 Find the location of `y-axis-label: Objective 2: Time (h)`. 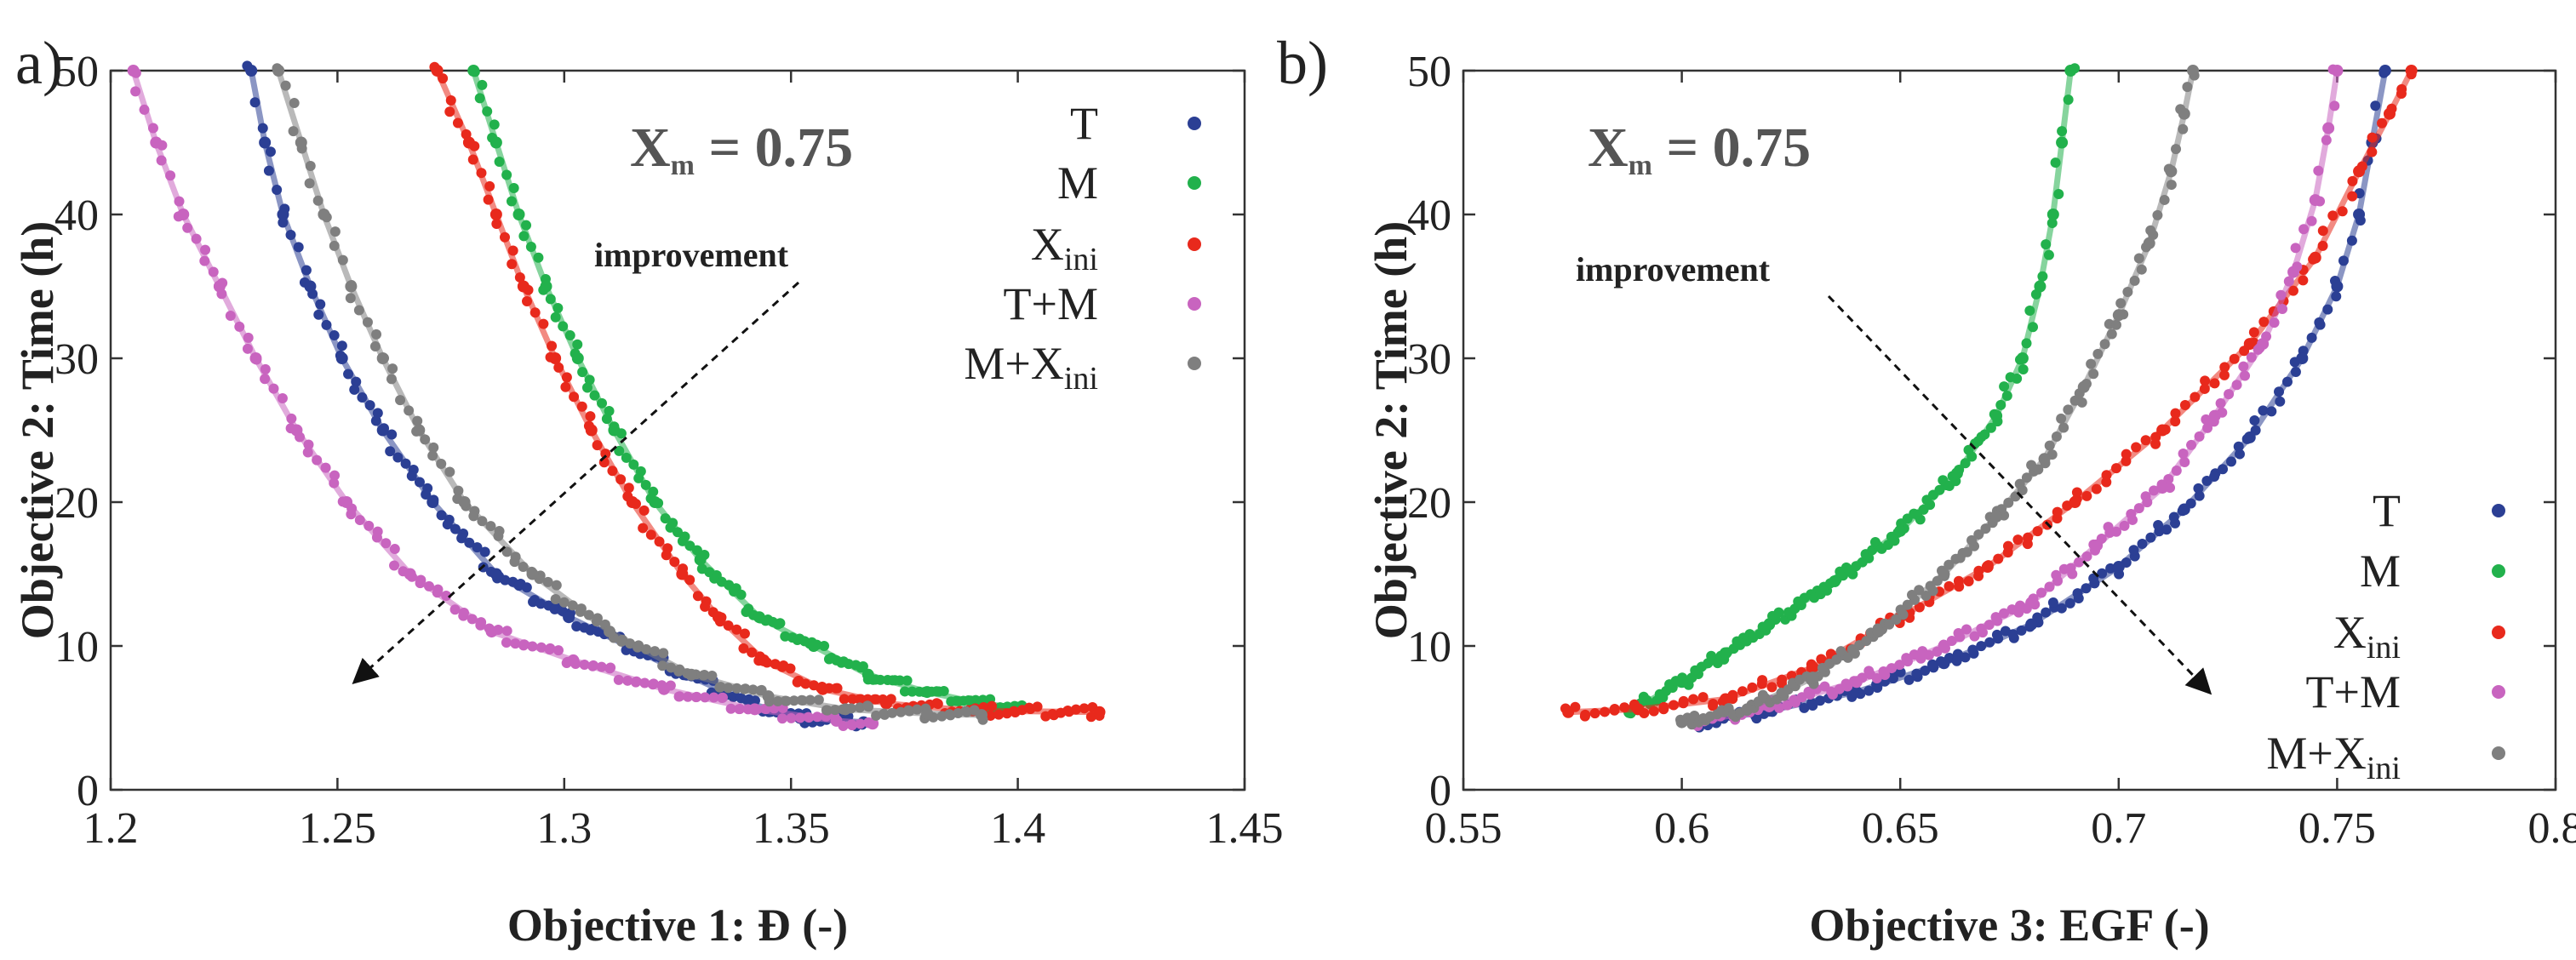

y-axis-label: Objective 2: Time (h) is located at coordinates (1391, 430).